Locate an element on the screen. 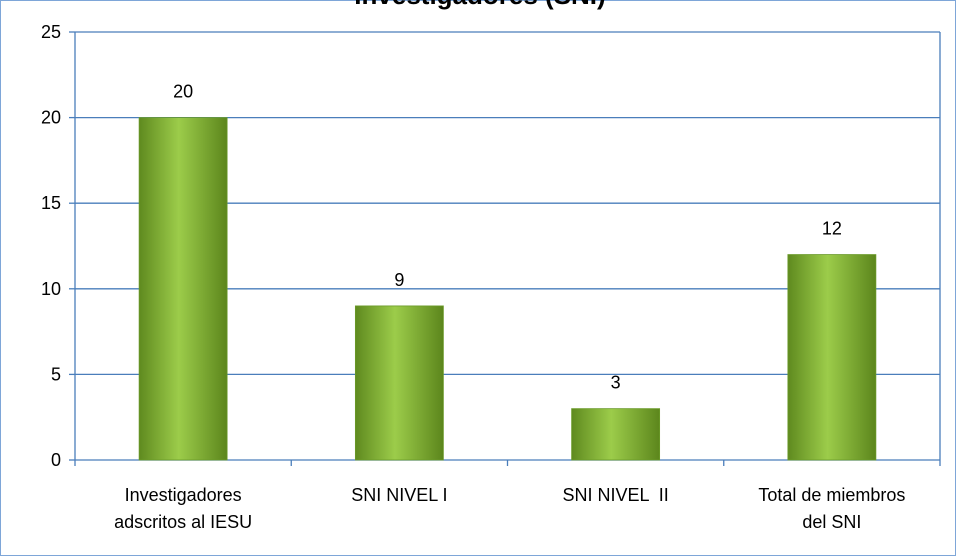  x-tick-label: Total de miembros del SNI is located at coordinates (834, 508).